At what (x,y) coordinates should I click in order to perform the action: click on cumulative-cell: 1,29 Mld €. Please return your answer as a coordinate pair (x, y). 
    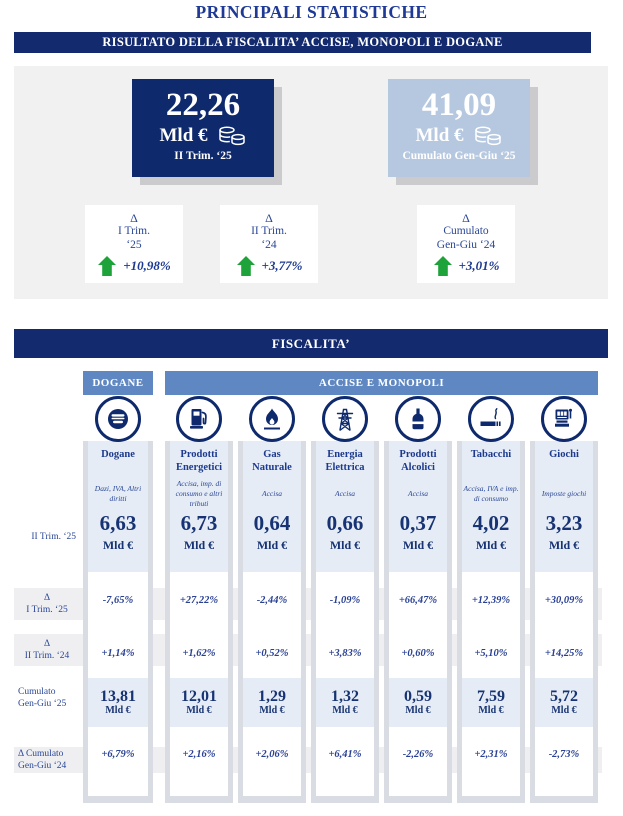
    Looking at the image, I should click on (272, 702).